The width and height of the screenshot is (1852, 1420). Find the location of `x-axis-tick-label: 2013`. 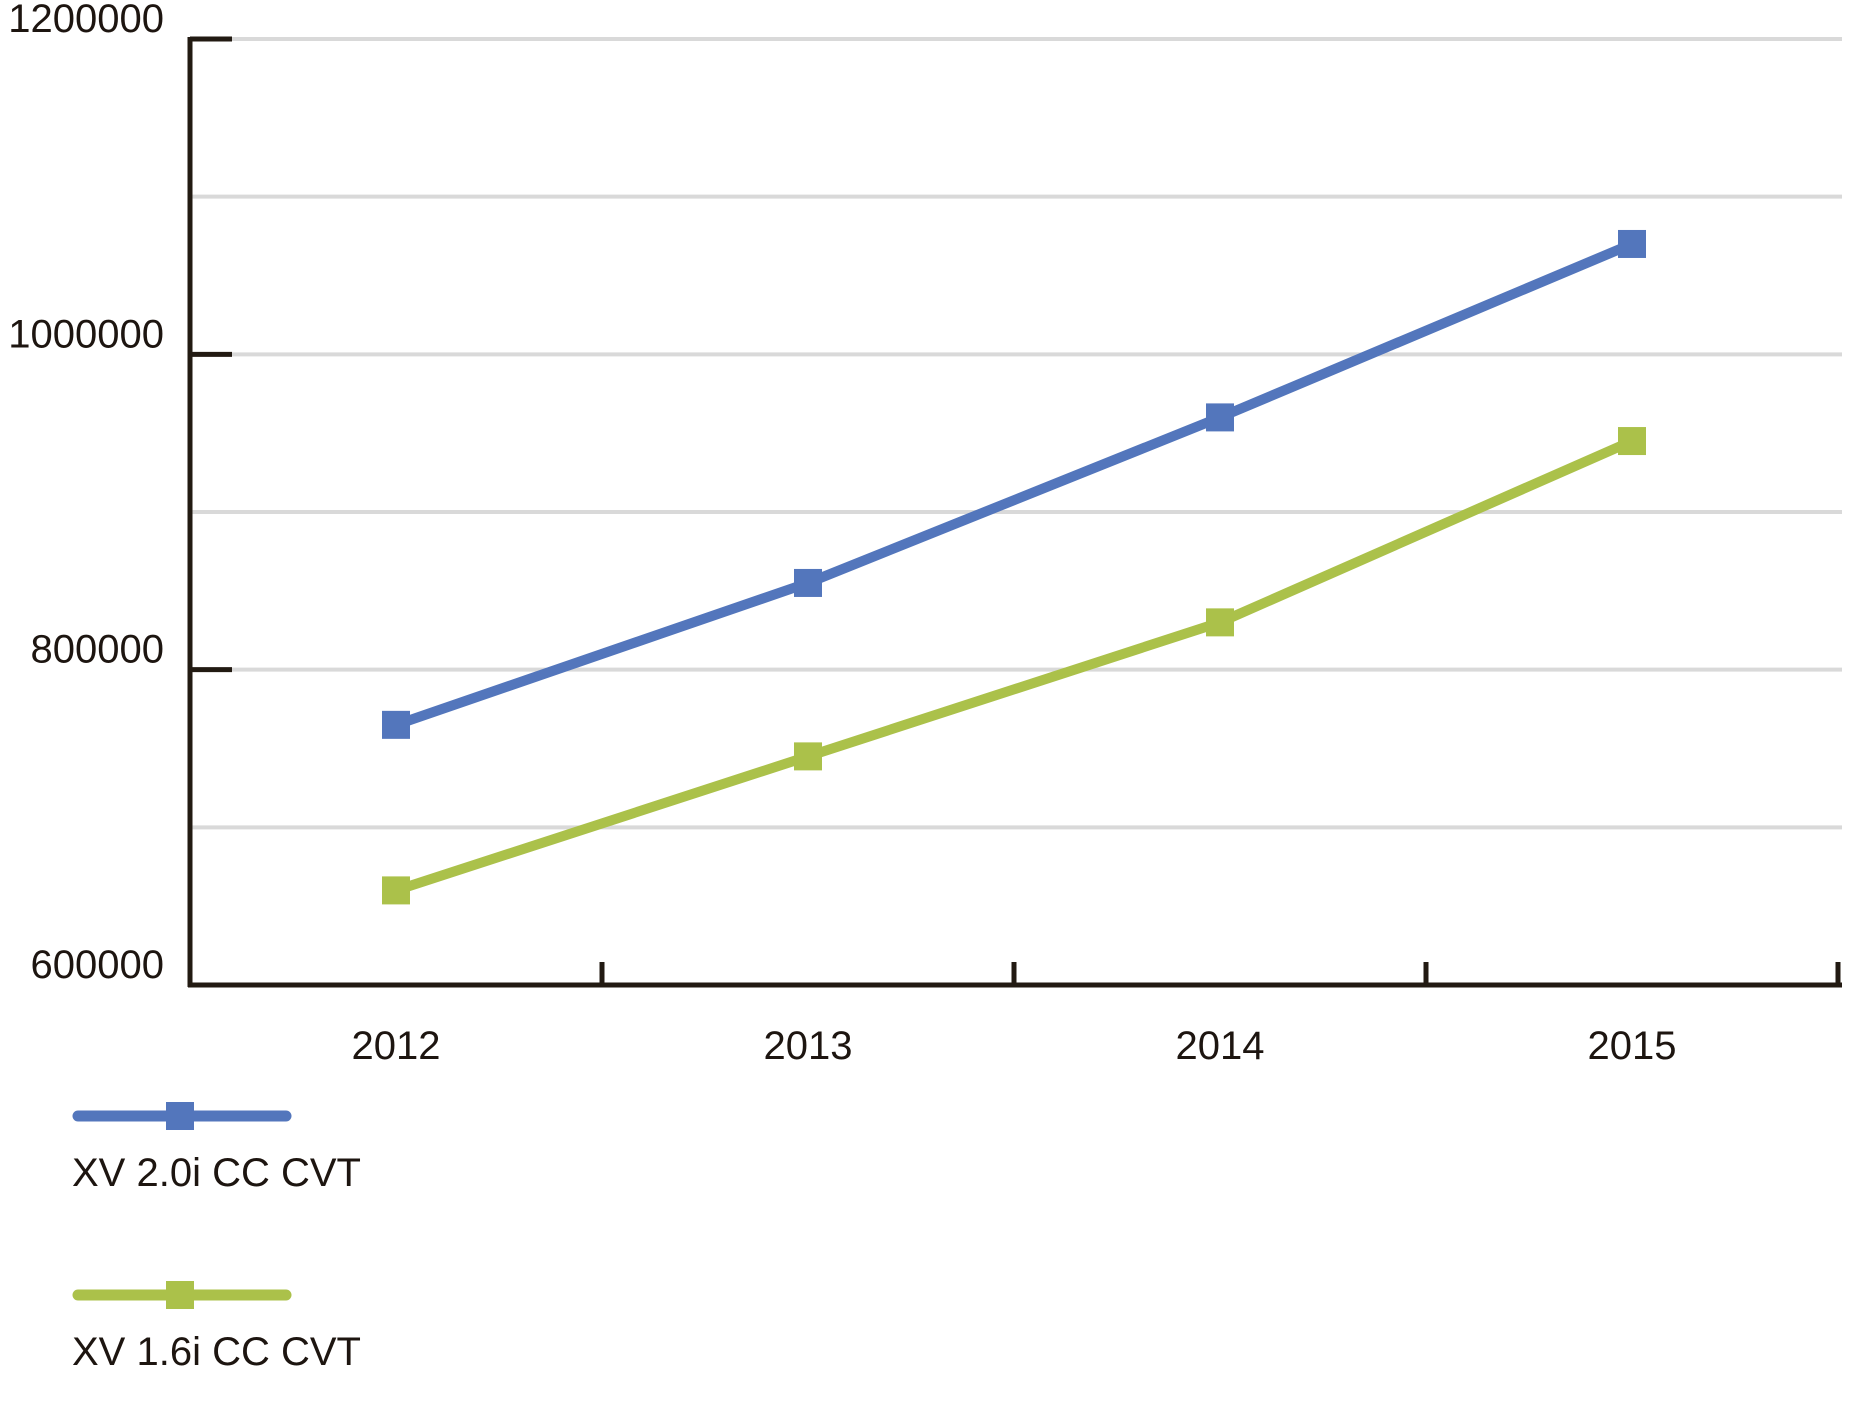

x-axis-tick-label: 2013 is located at coordinates (808, 1046).